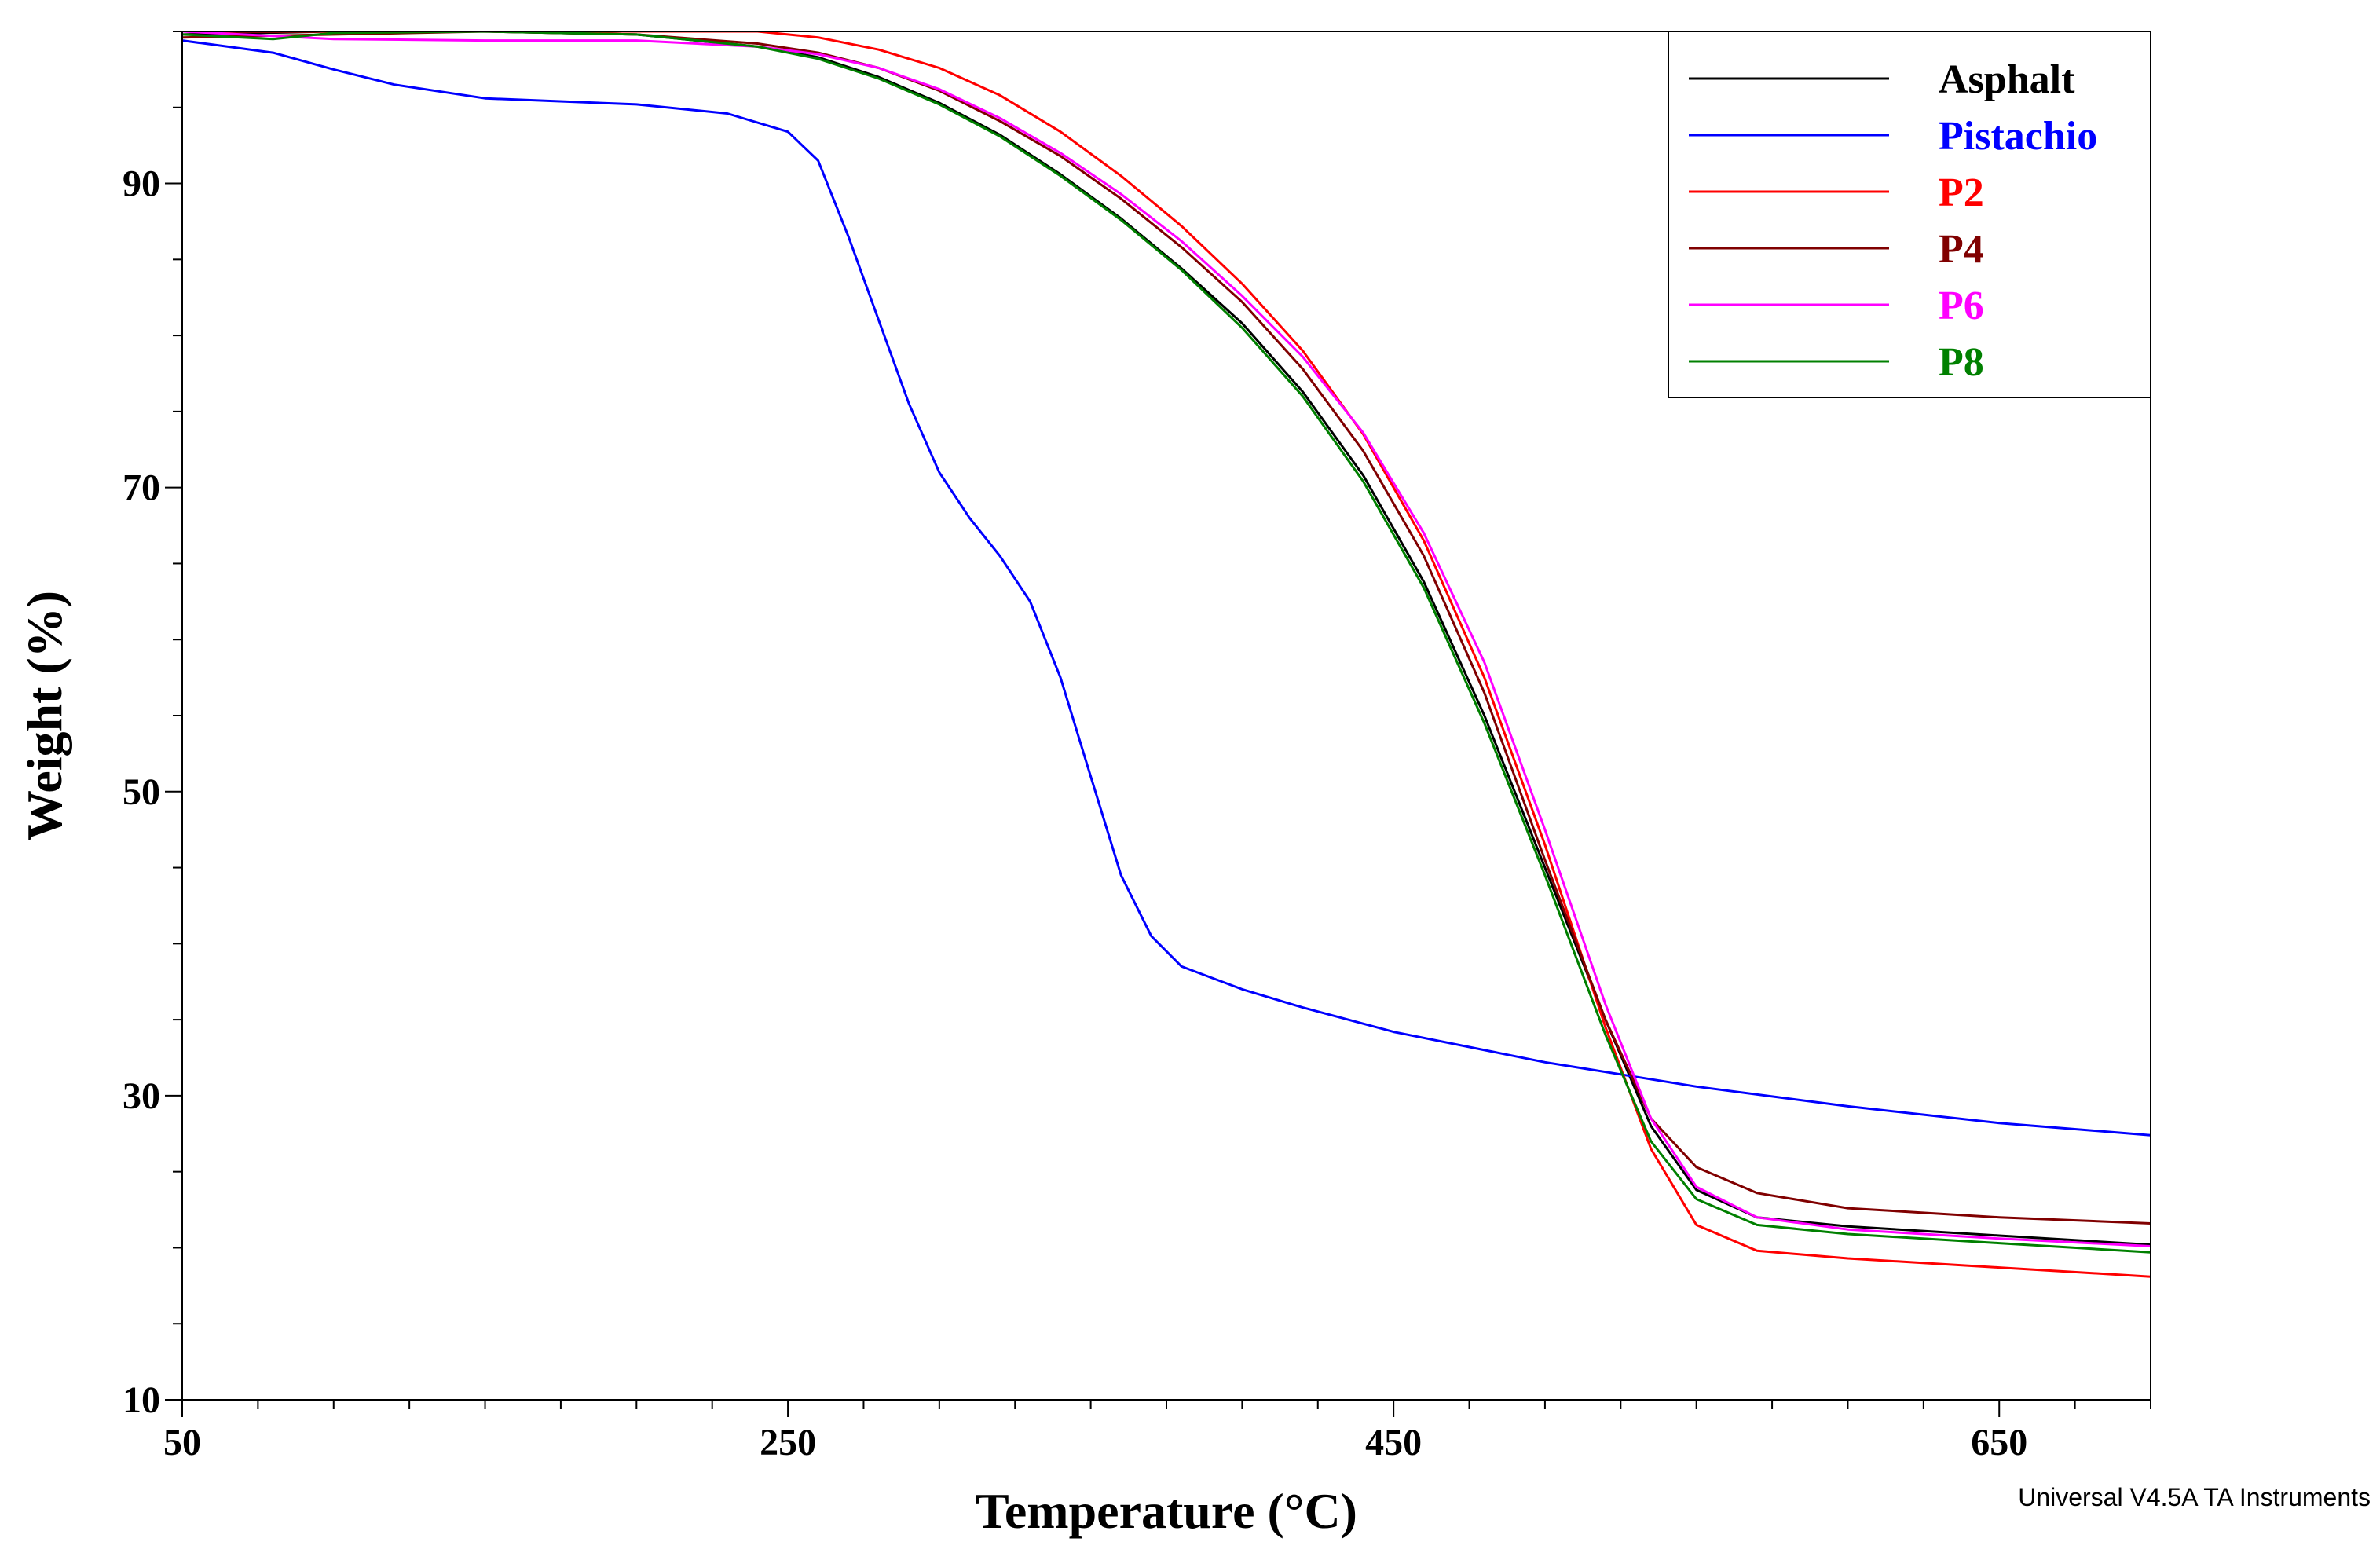  What do you see at coordinates (141, 184) in the screenshot?
I see `y-tick-label: 90` at bounding box center [141, 184].